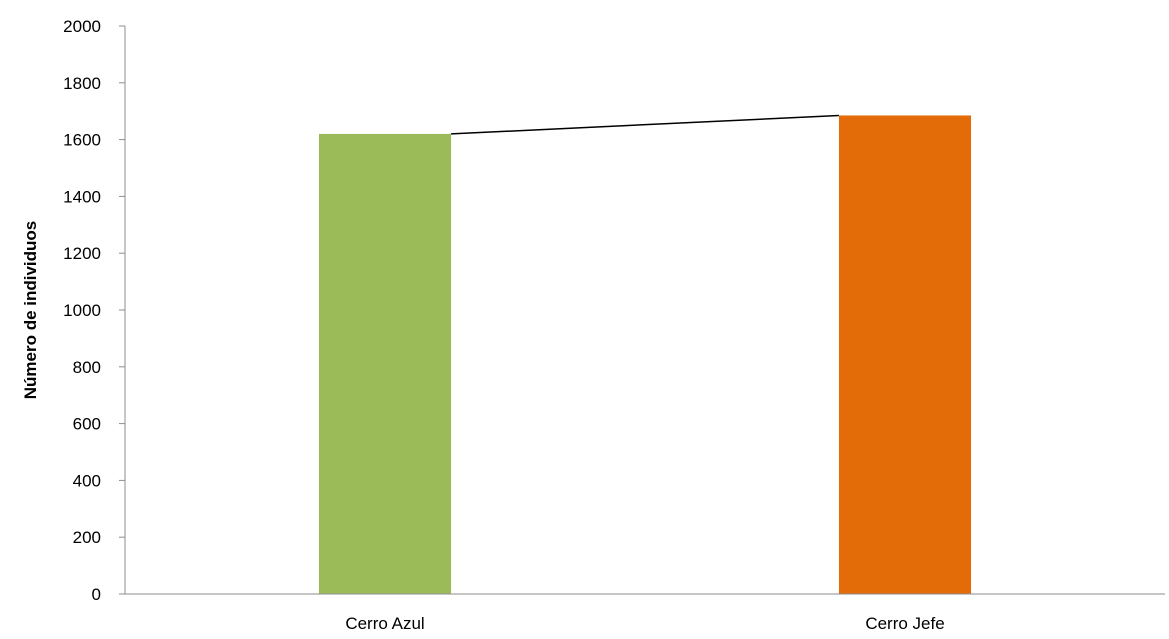  What do you see at coordinates (87, 367) in the screenshot?
I see `y-tick-label: 800` at bounding box center [87, 367].